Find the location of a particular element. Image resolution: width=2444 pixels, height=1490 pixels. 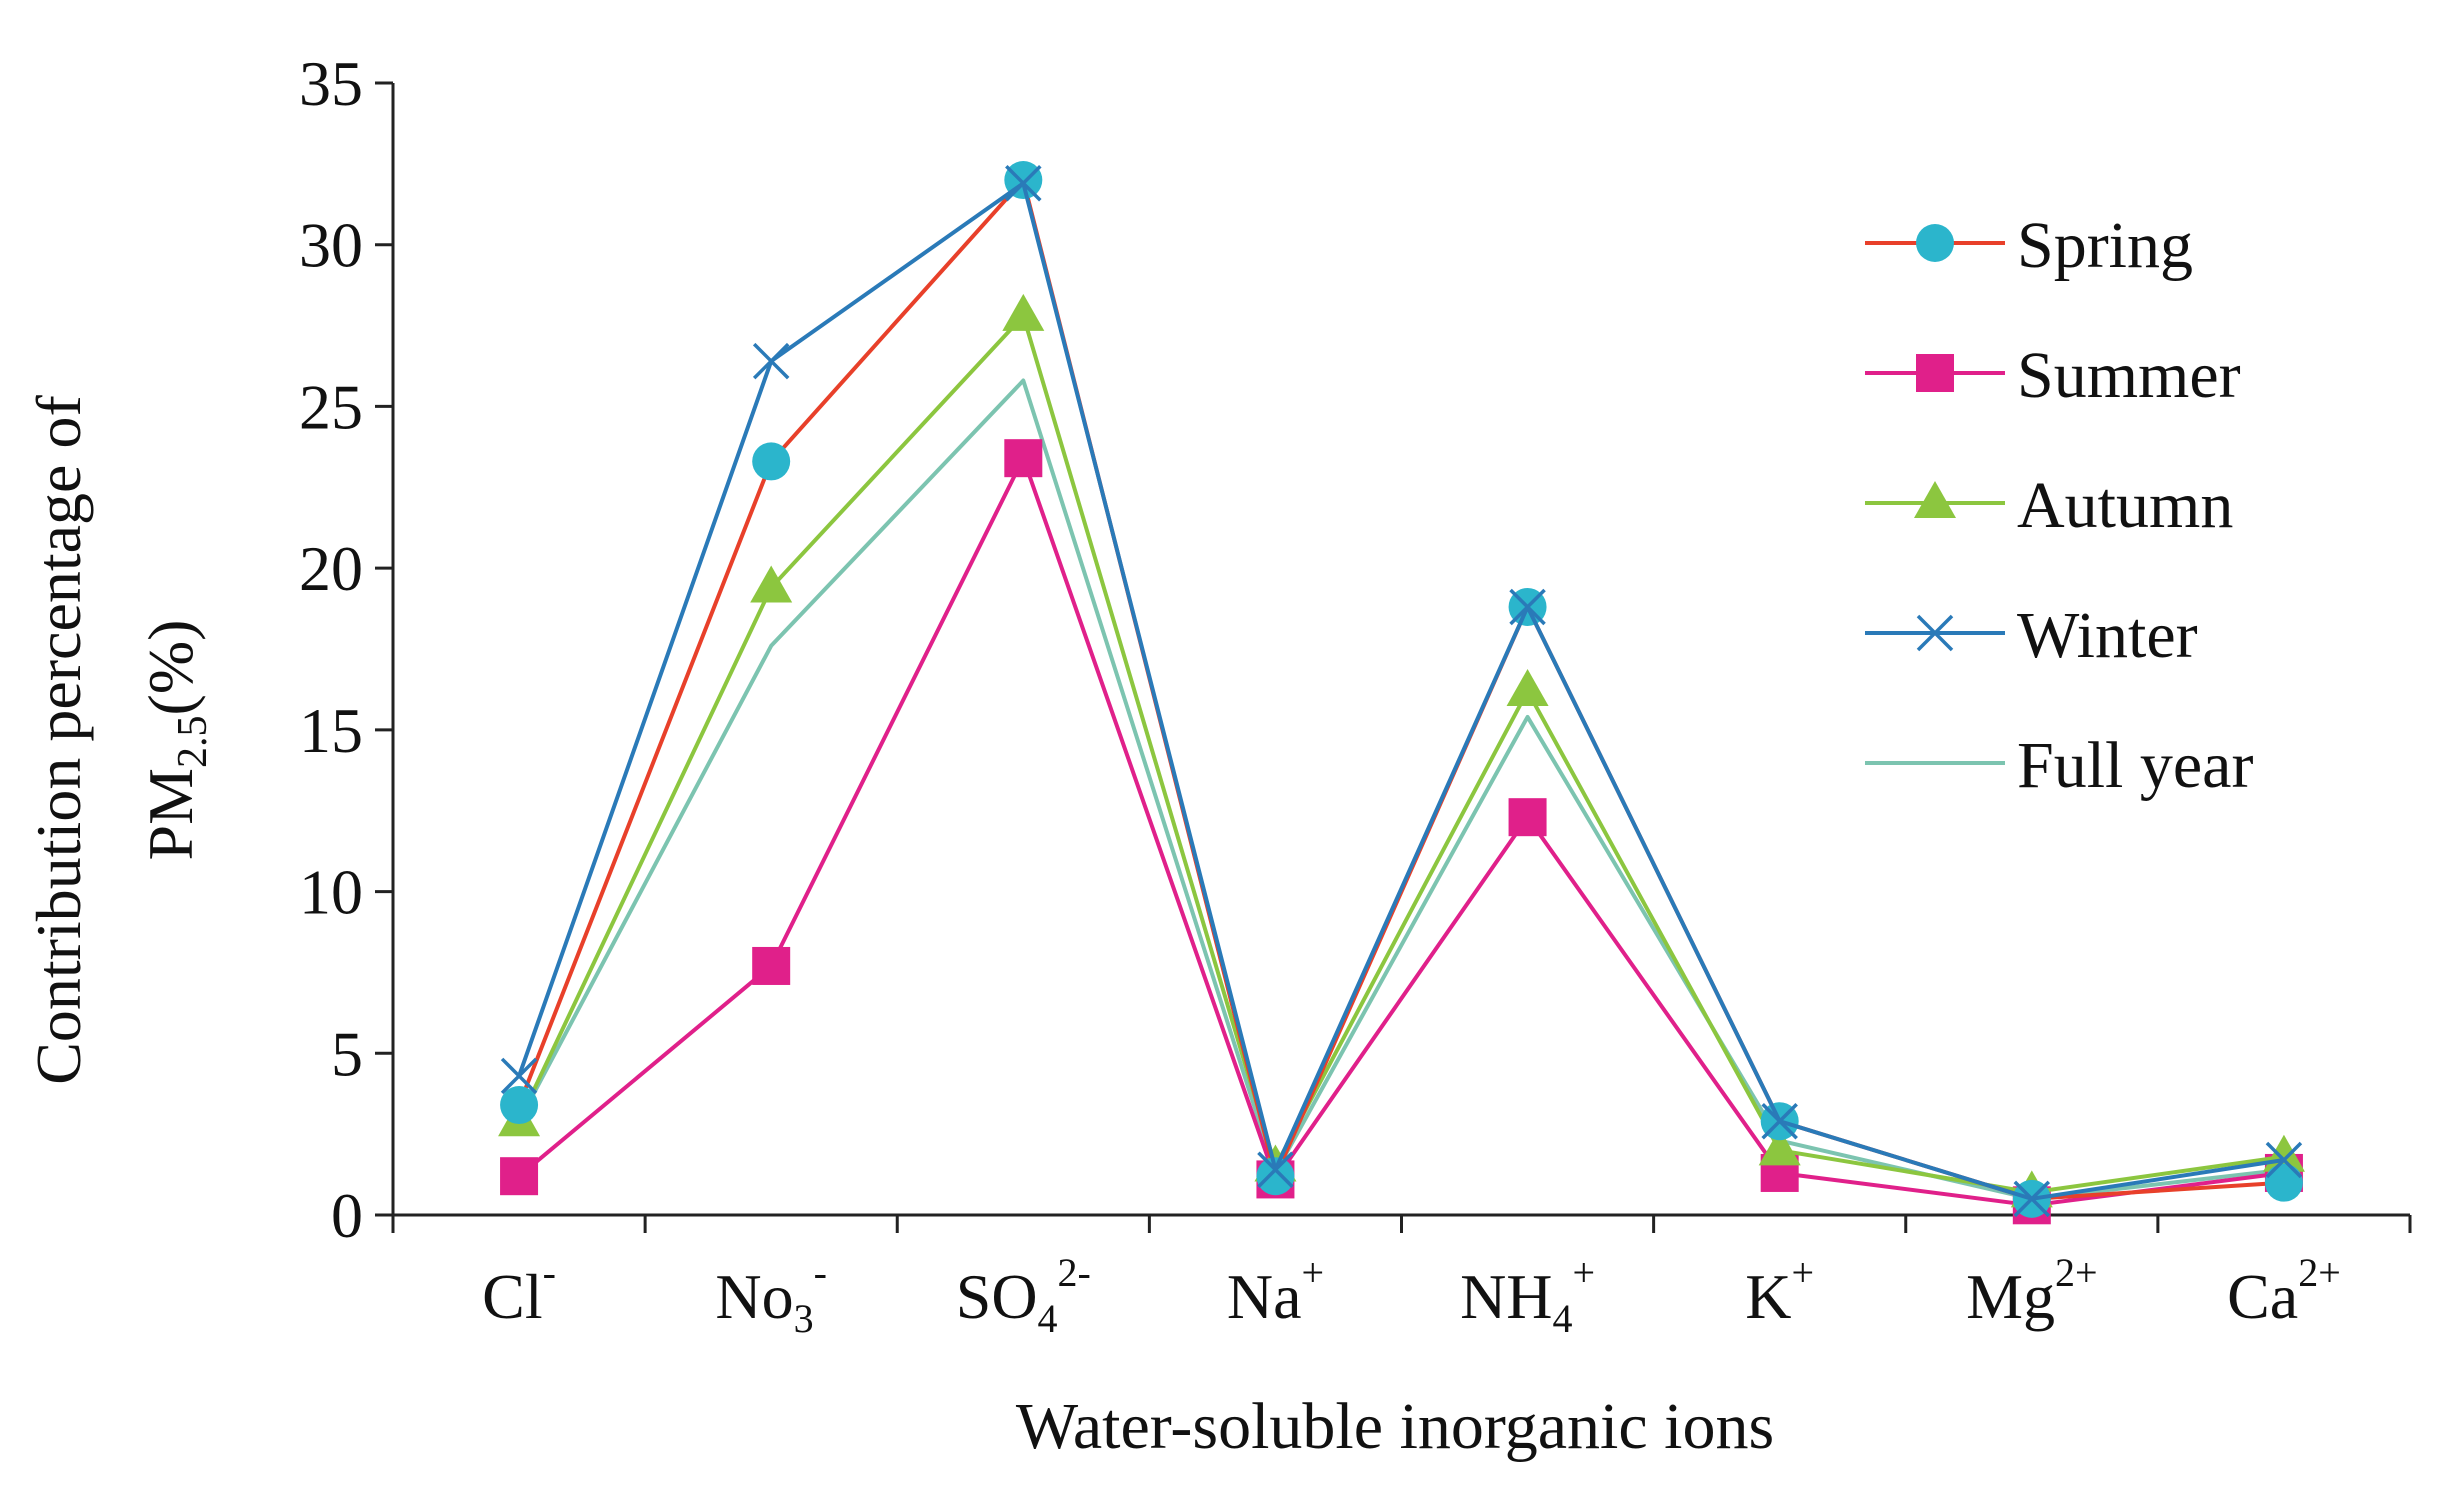

legend-label-autumn: Autumn is located at coordinates (2125, 505).